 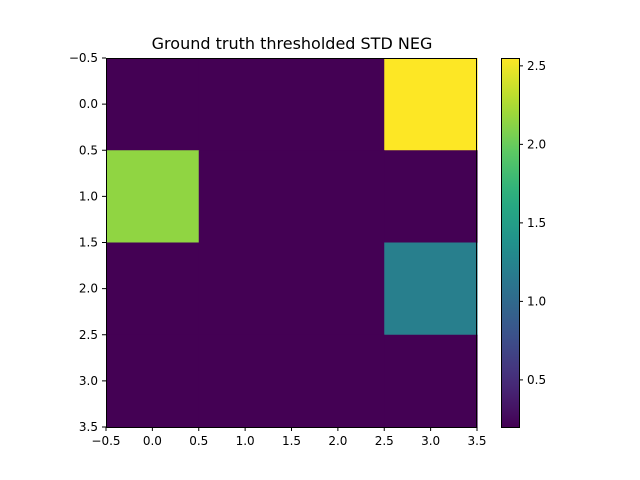 What do you see at coordinates (476, 441) in the screenshot?
I see `x-tick-label: 3.5` at bounding box center [476, 441].